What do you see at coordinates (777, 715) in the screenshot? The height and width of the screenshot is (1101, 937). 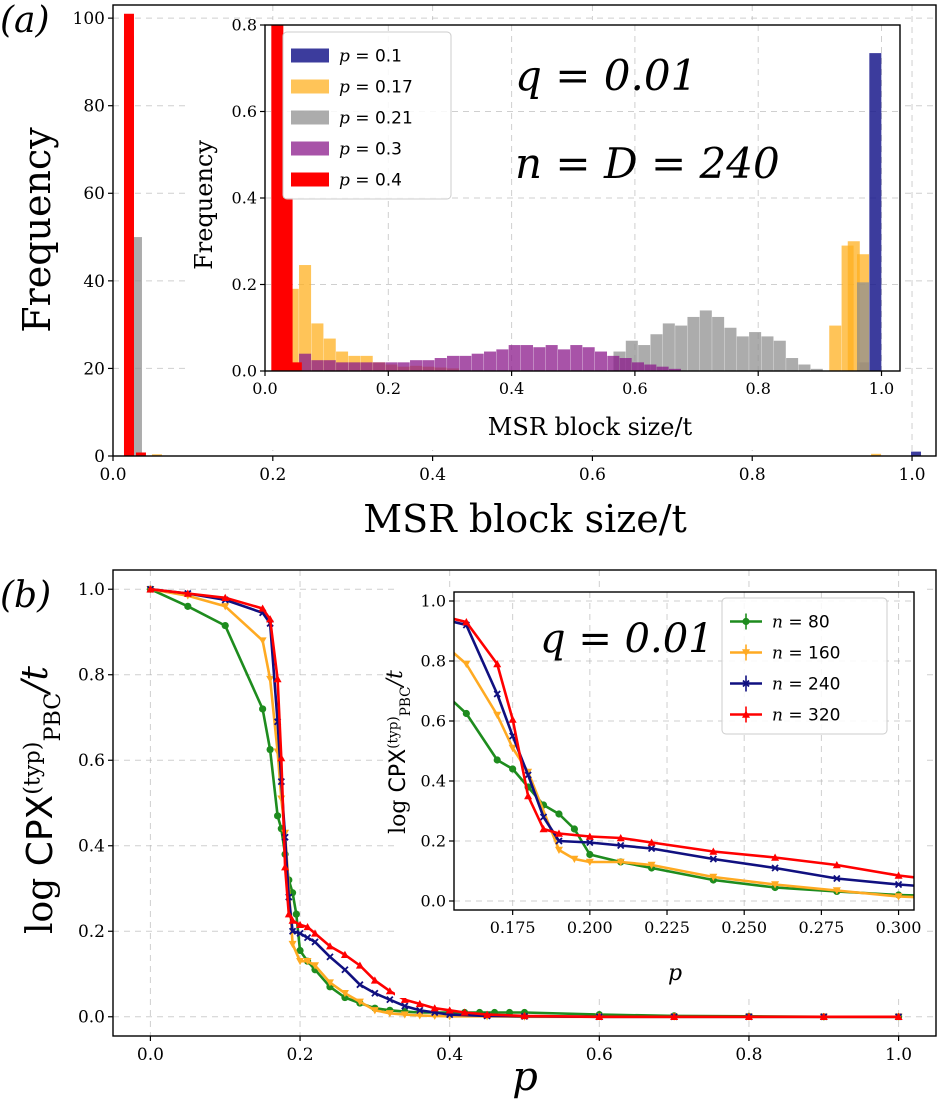 I see `b-inset-legend-label-3-var: n` at bounding box center [777, 715].